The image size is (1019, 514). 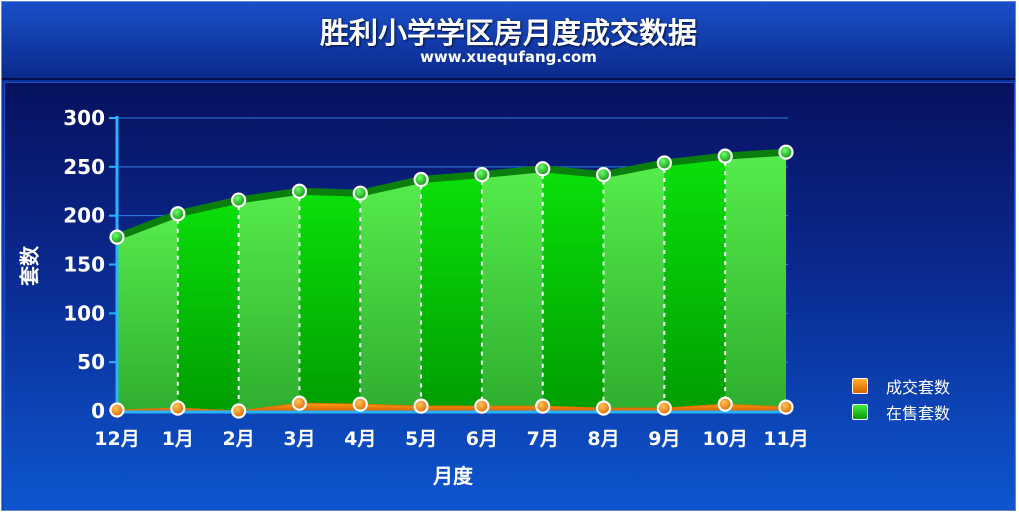 I want to click on x-tick-label: 5月, so click(x=421, y=439).